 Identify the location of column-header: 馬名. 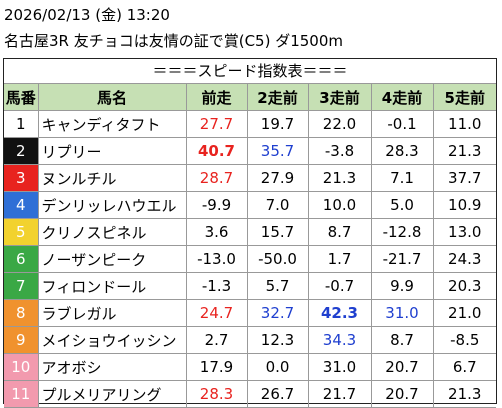
(112, 97).